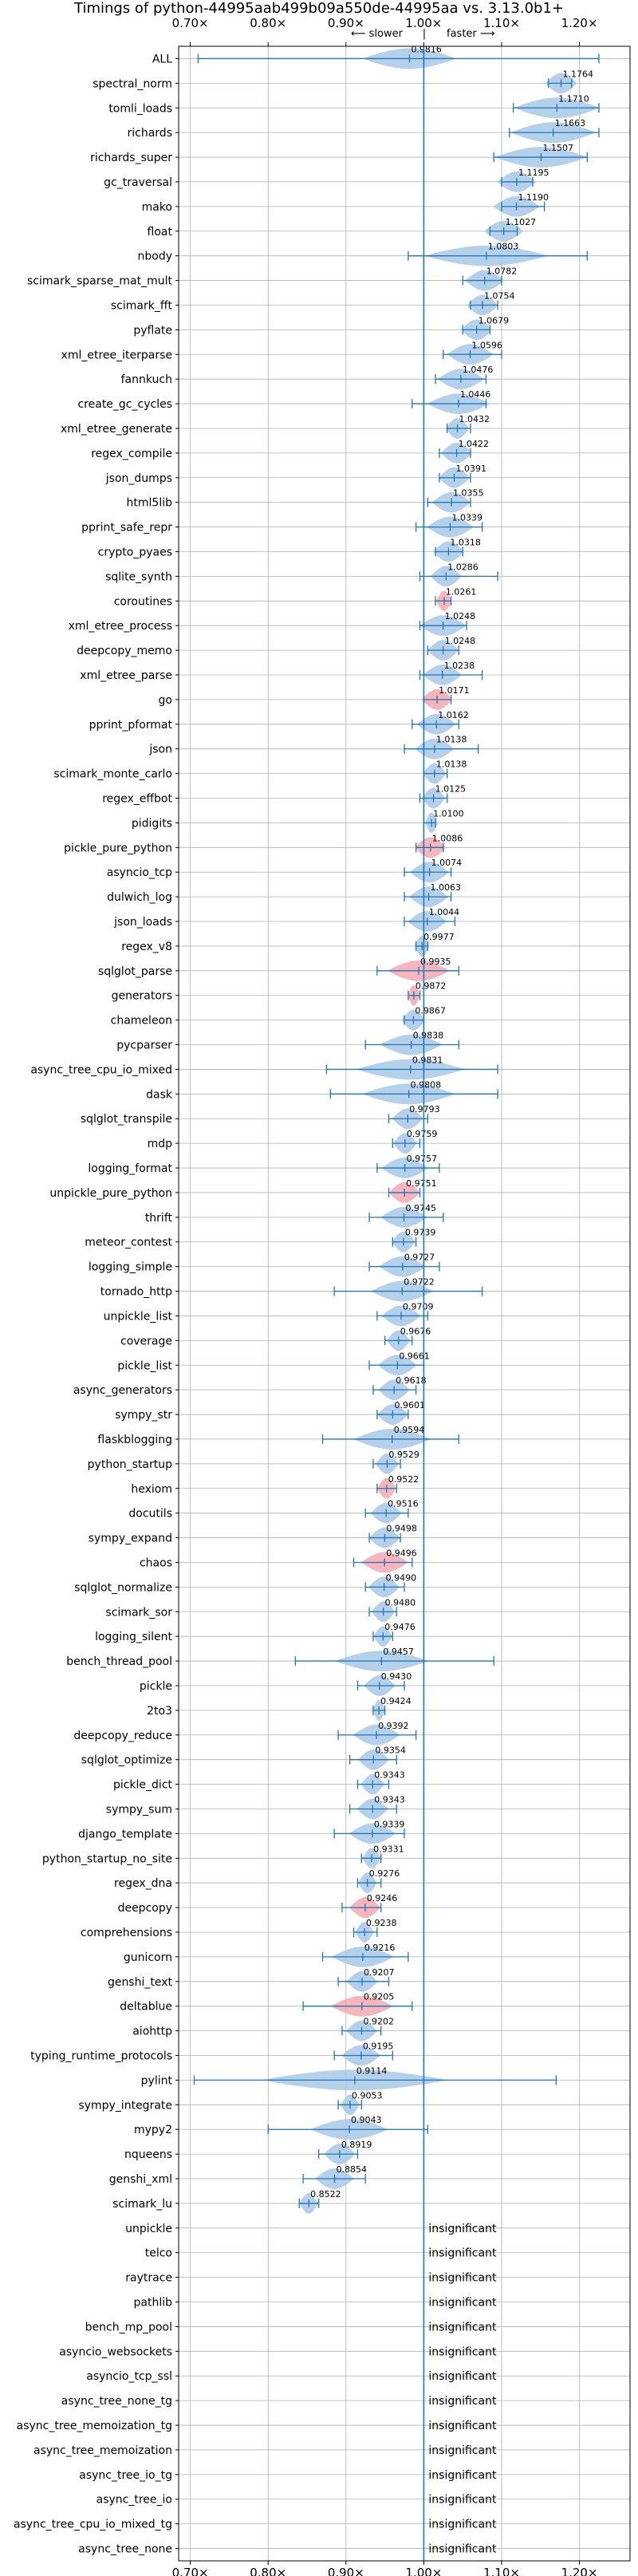  Describe the element at coordinates (409, 1405) in the screenshot. I see `value-label: 0.9601` at that location.